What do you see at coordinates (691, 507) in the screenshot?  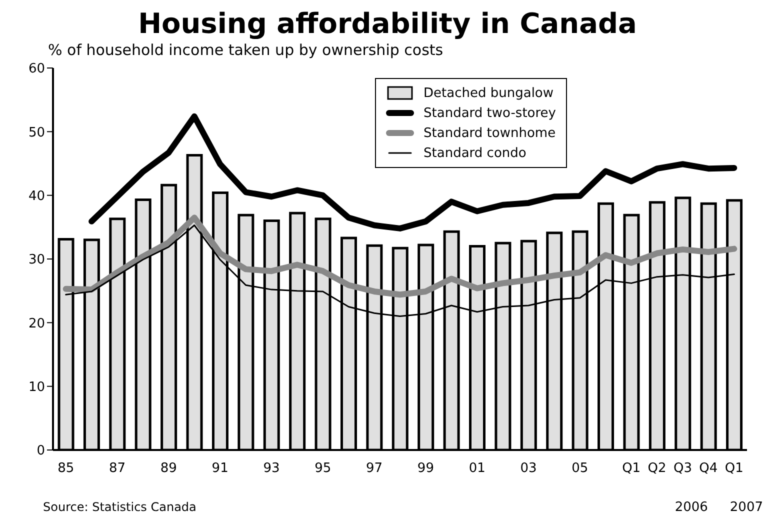 I see `text: 2006` at bounding box center [691, 507].